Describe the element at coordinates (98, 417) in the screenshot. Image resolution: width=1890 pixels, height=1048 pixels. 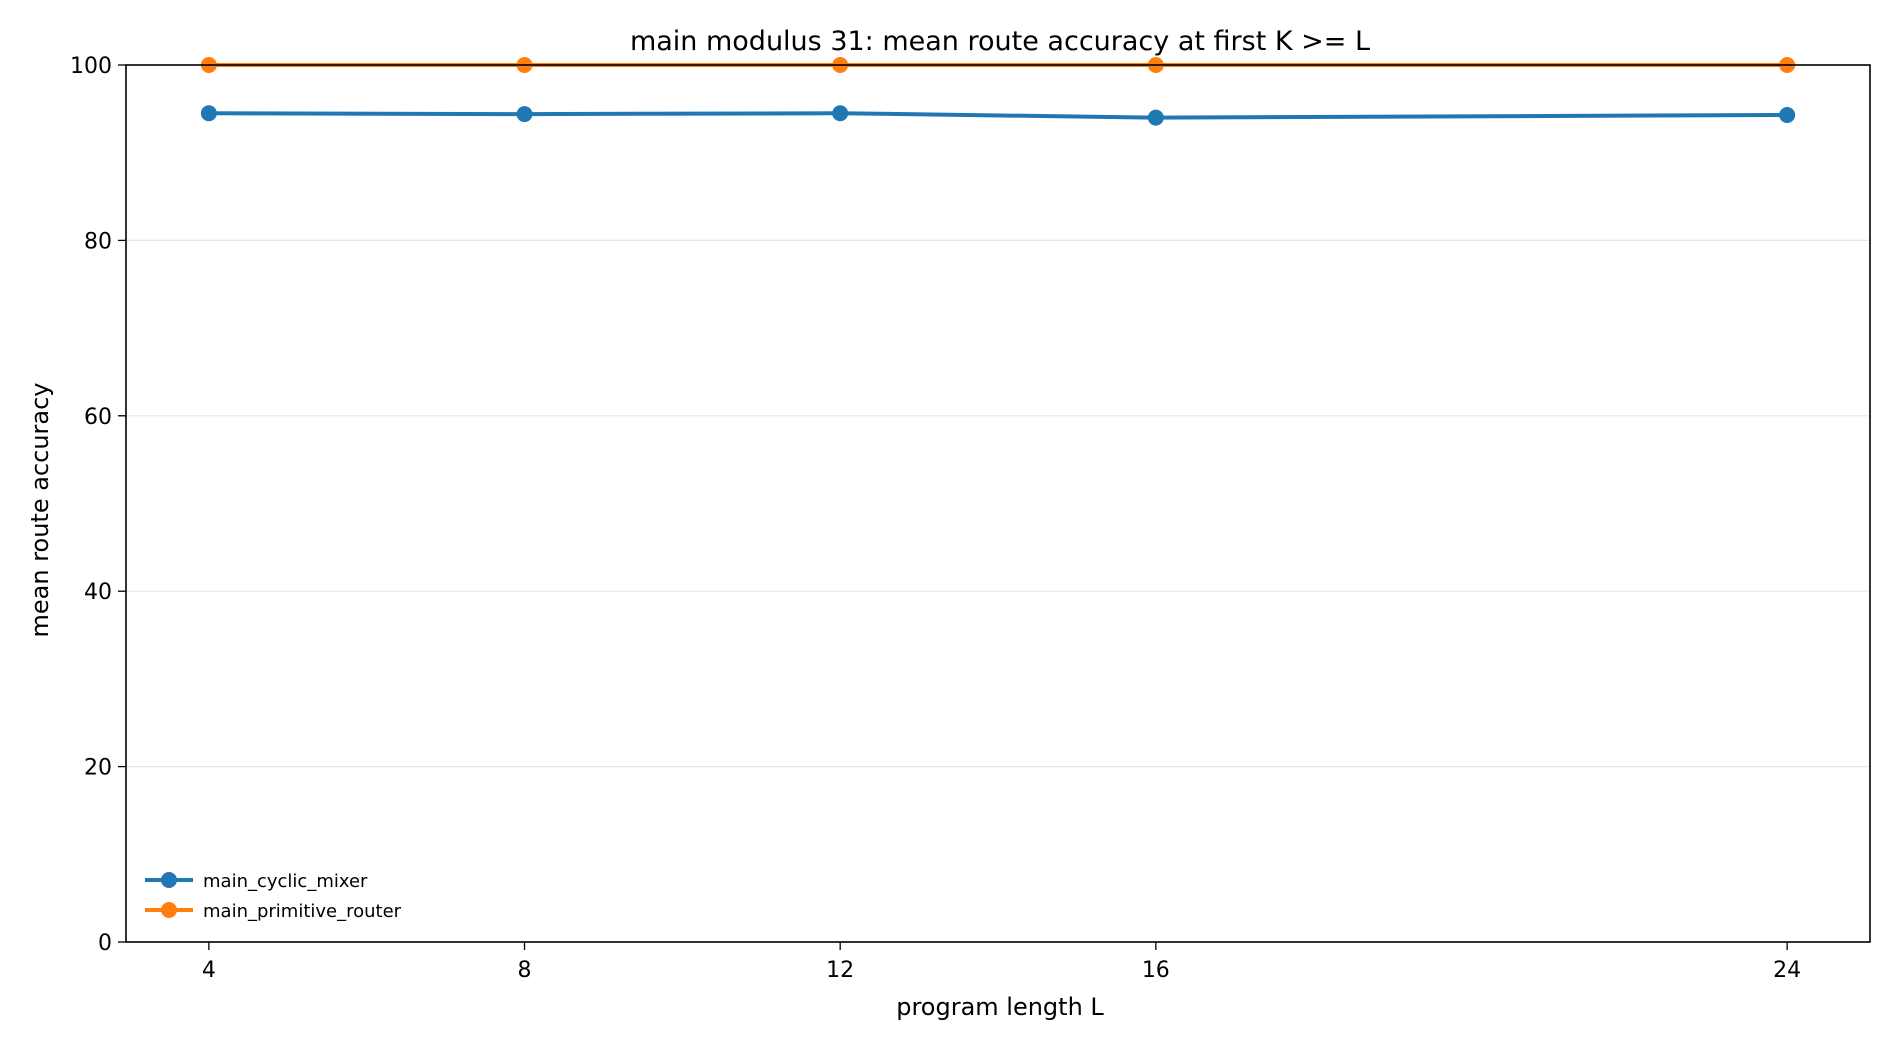
I see `y-tick-label: 60` at that location.